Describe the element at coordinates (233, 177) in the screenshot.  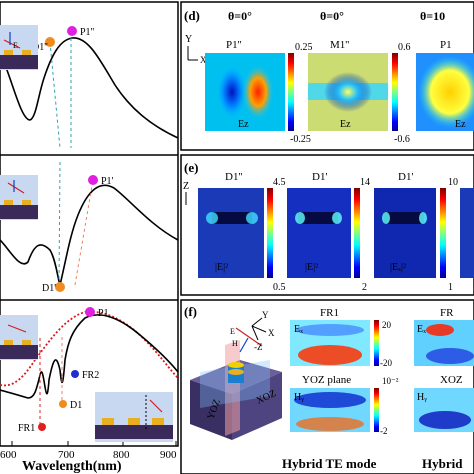
I see `map-title: D1''` at that location.